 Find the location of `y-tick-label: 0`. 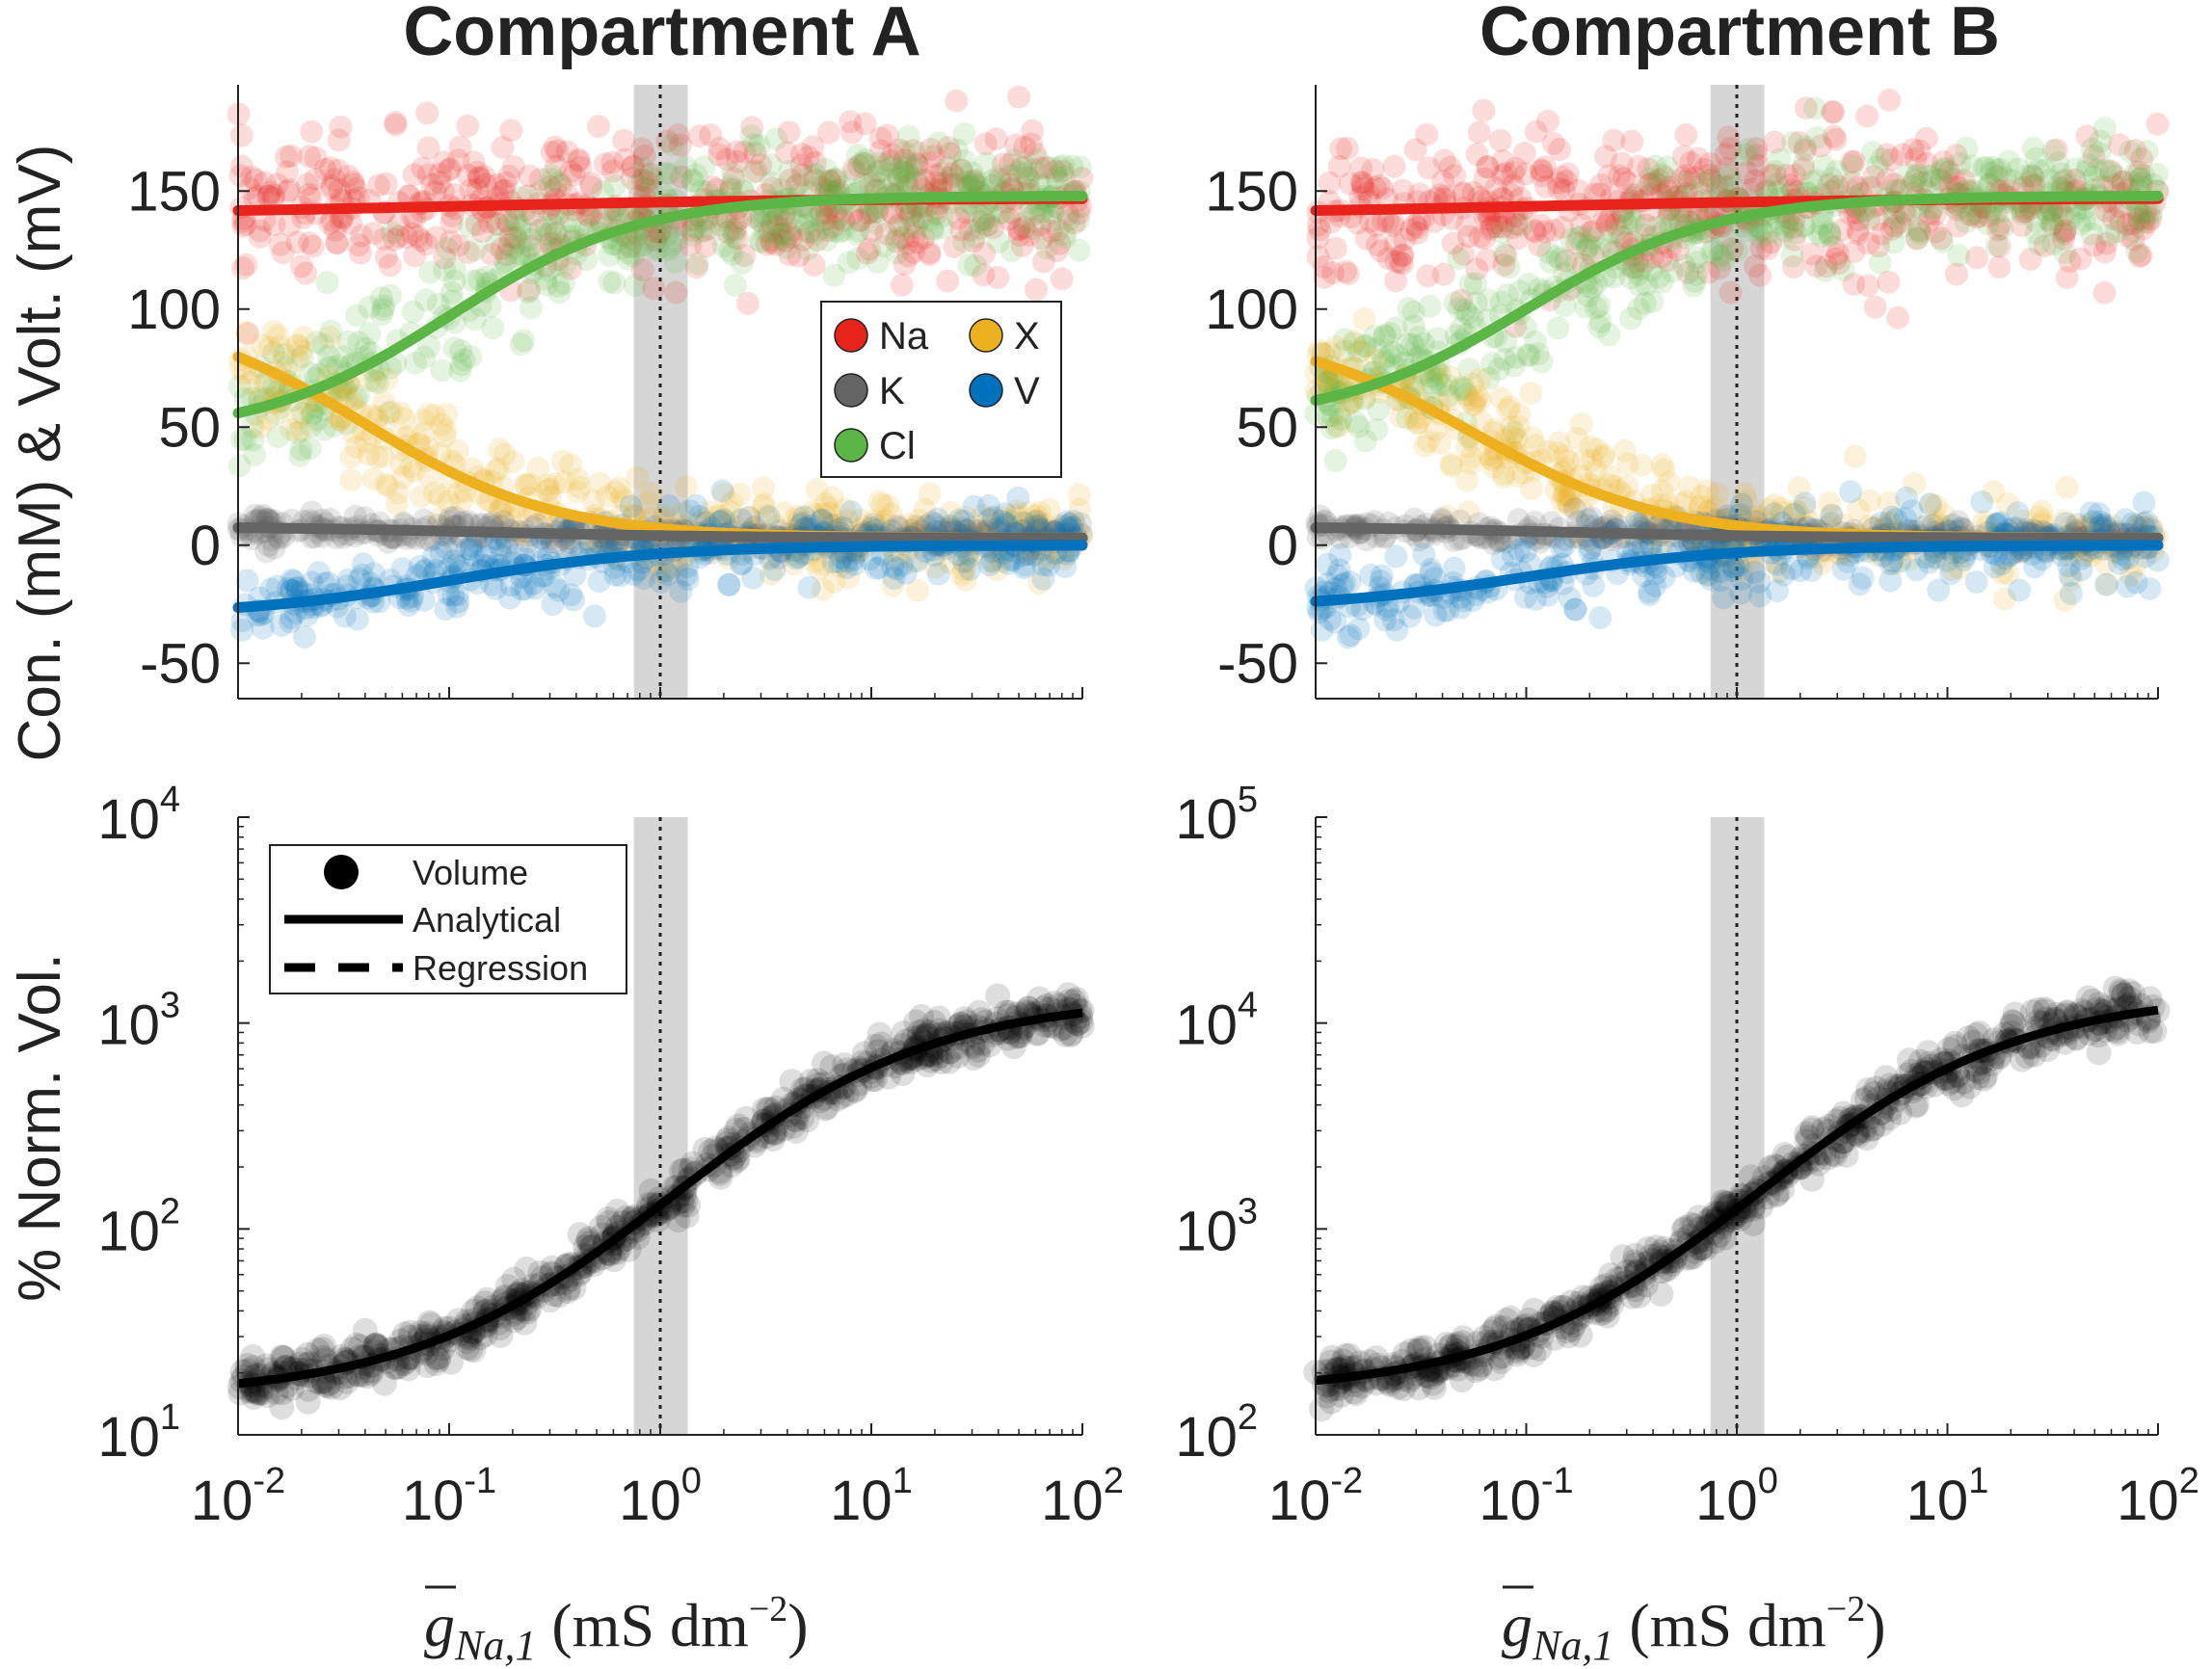

y-tick-label: 0 is located at coordinates (1282, 546).